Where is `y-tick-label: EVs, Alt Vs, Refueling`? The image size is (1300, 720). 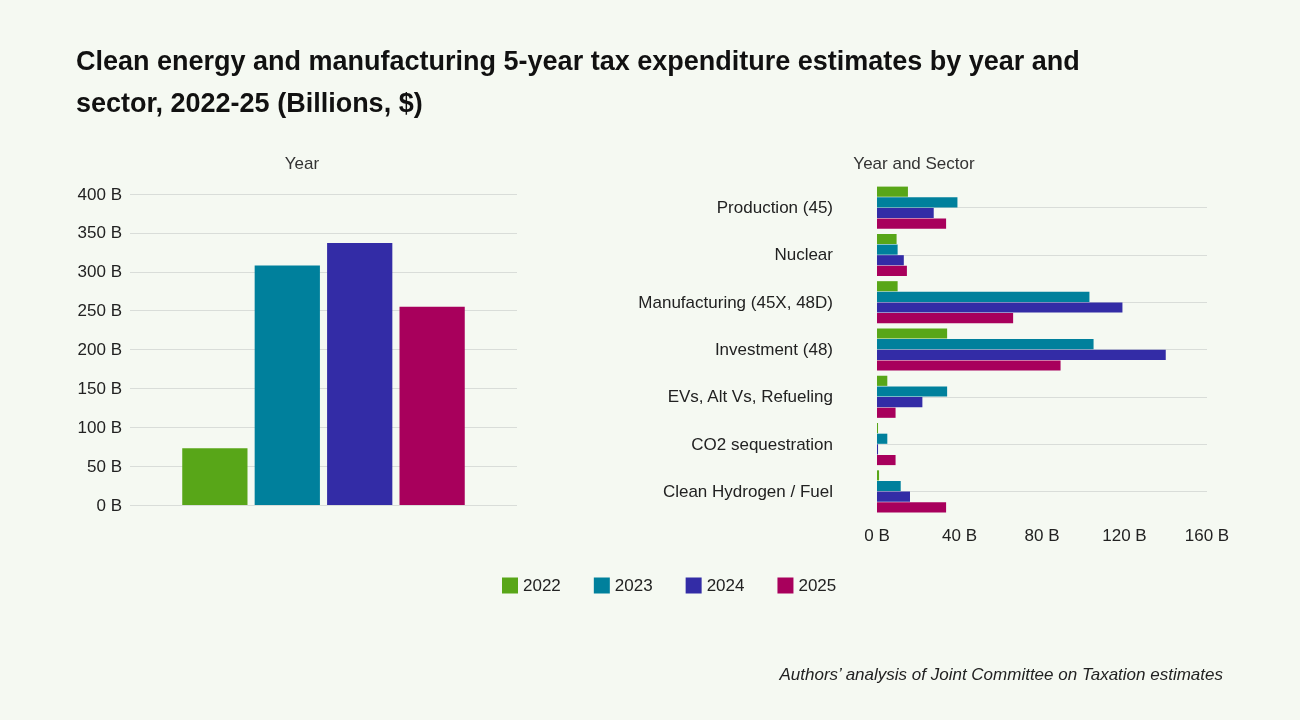 y-tick-label: EVs, Alt Vs, Refueling is located at coordinates (750, 397).